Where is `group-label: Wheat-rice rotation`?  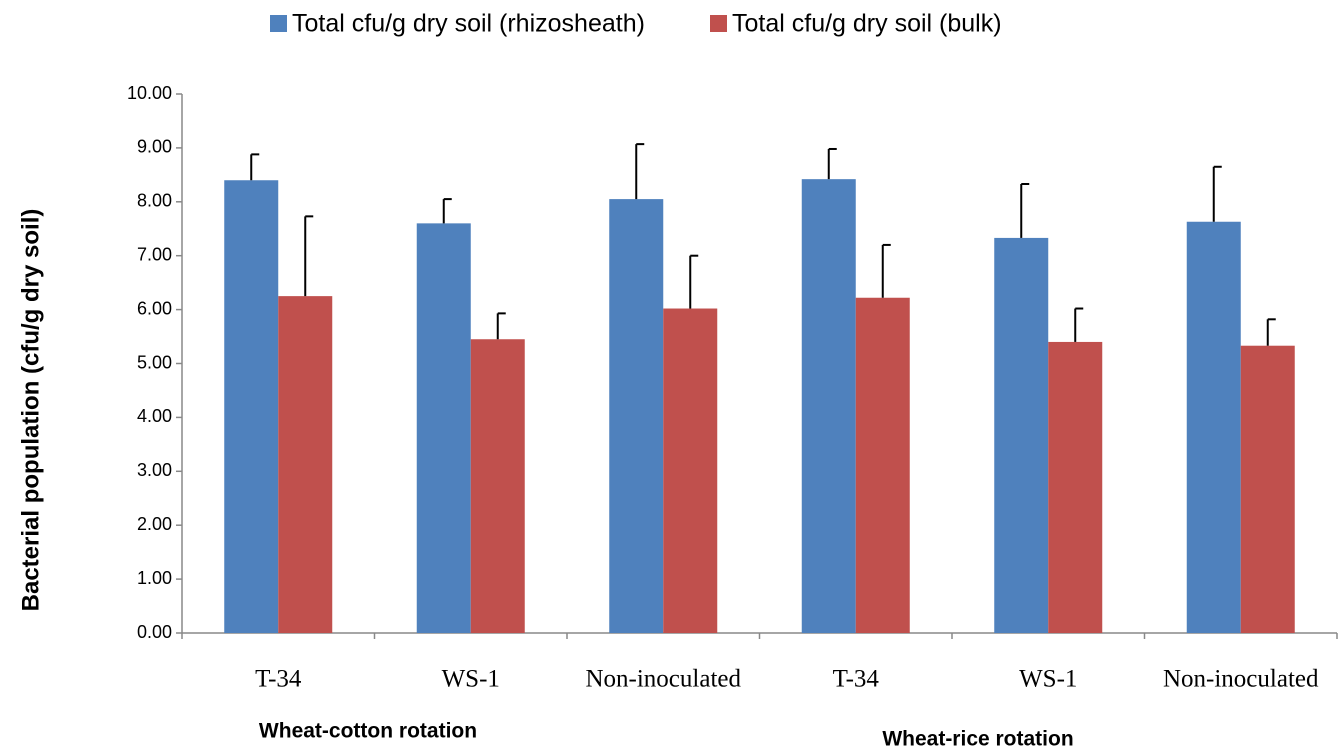
group-label: Wheat-rice rotation is located at coordinates (977, 739).